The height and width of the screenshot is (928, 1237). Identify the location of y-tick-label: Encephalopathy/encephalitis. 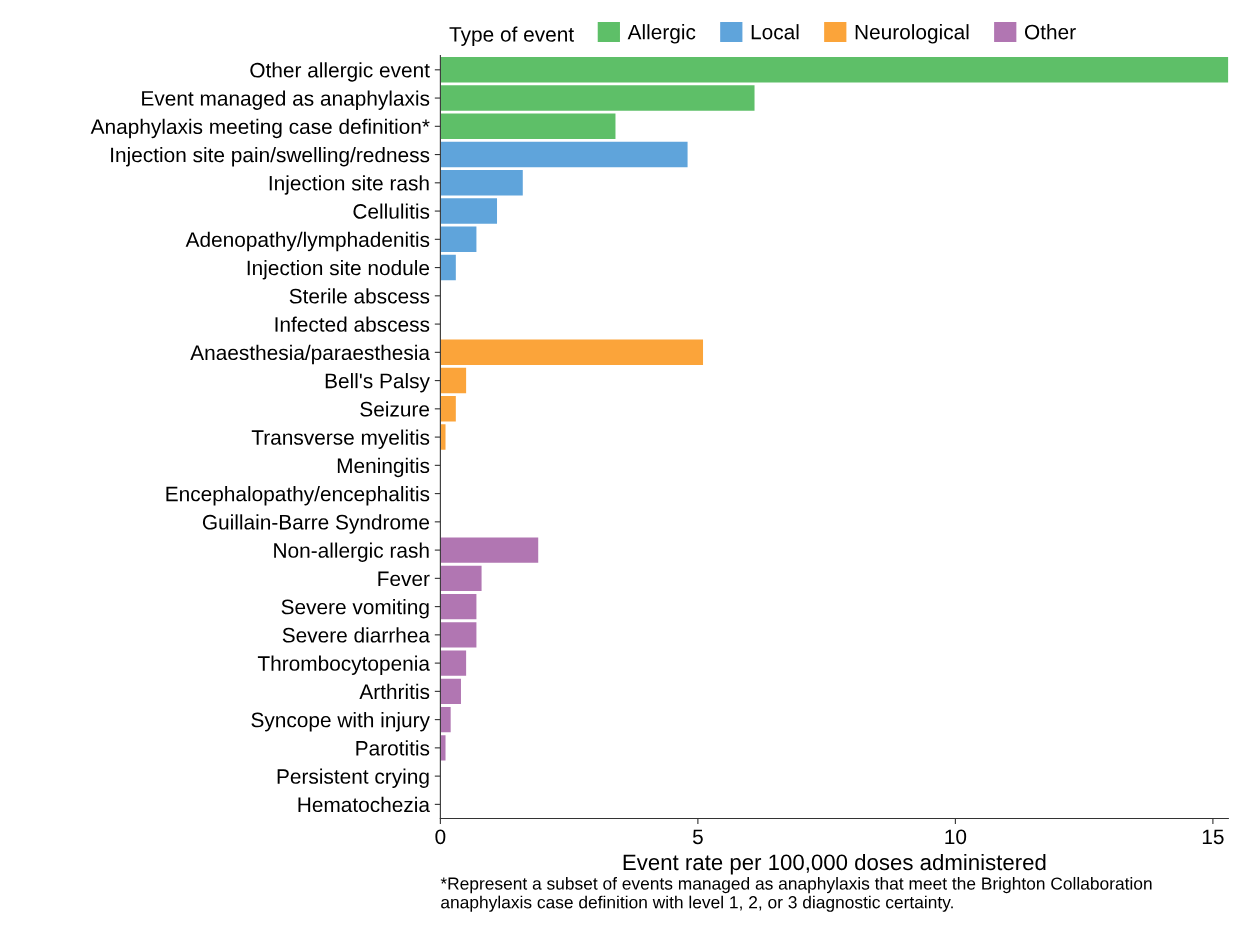
(298, 496).